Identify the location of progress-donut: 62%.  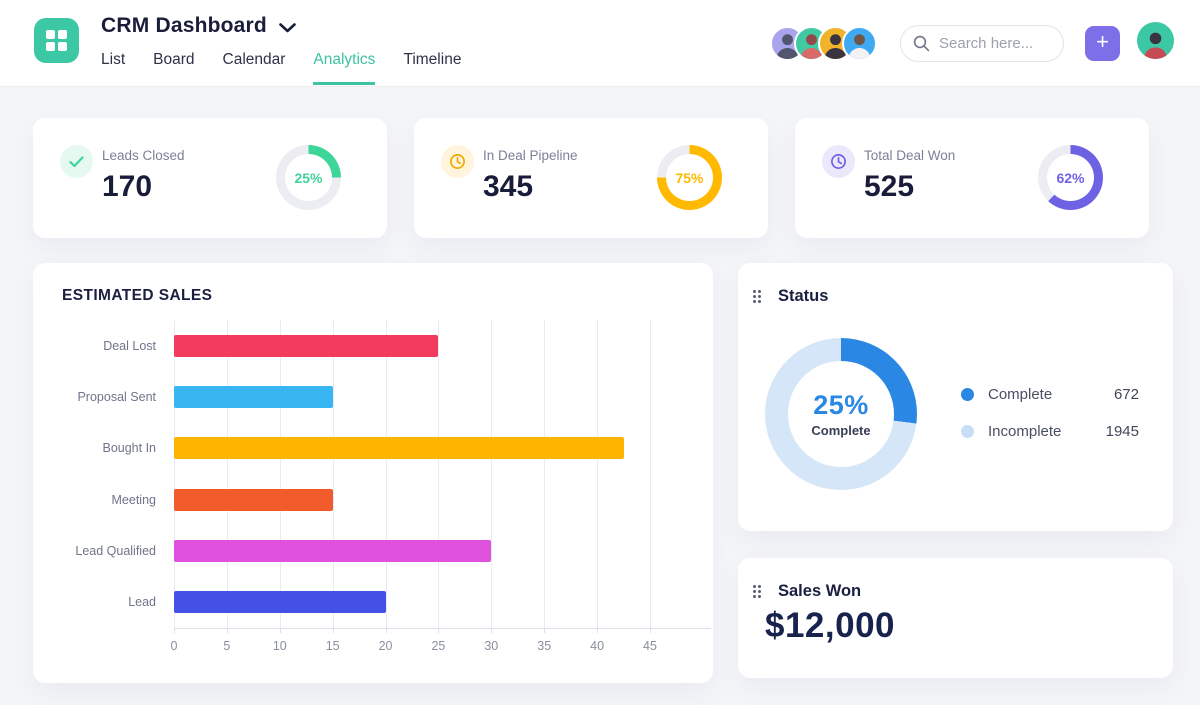
(1070, 177).